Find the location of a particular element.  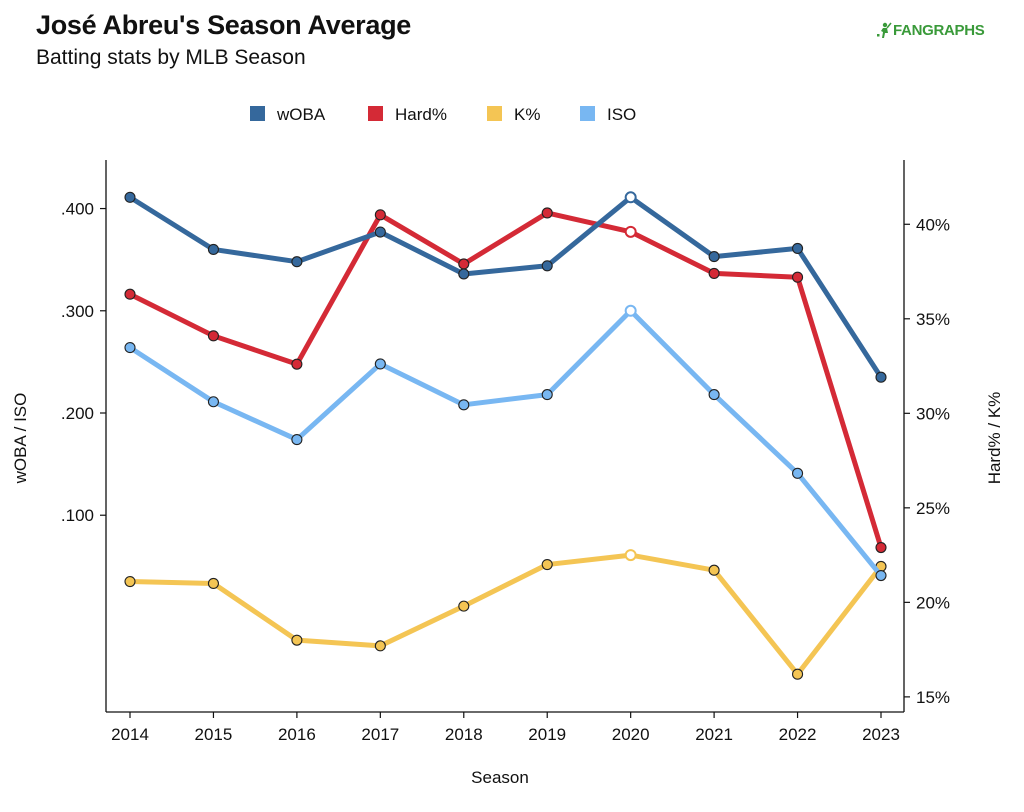

y-tick-left-label: .400 is located at coordinates (77, 209).